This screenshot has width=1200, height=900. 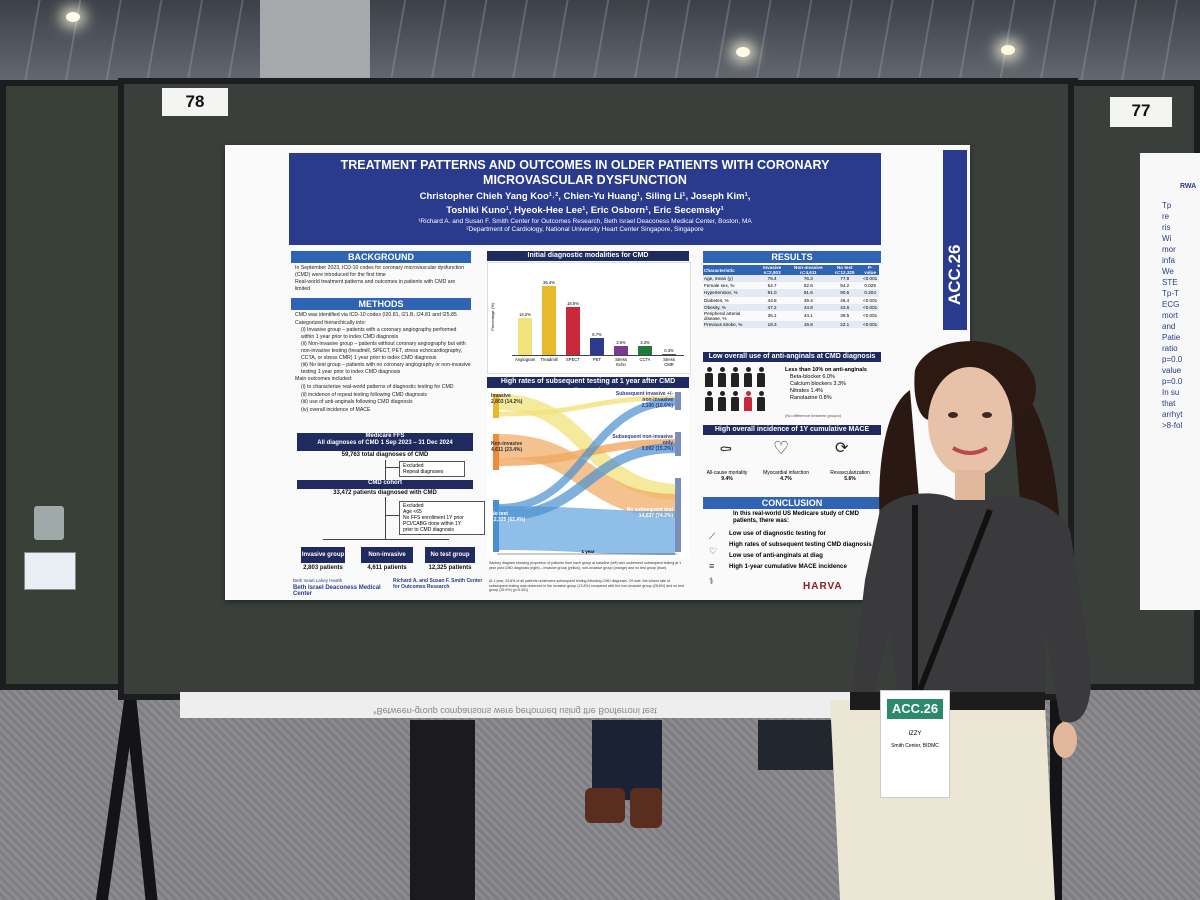 What do you see at coordinates (808, 279) in the screenshot?
I see `table-cell: 76.3` at bounding box center [808, 279].